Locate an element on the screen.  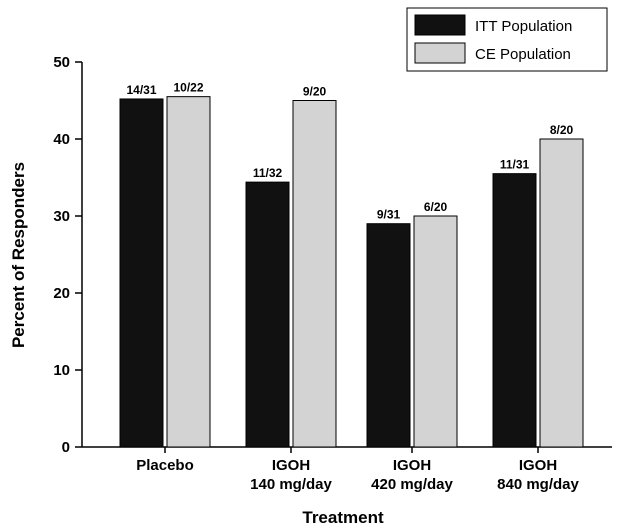
bar-value-label: 9/20 is located at coordinates (315, 92).